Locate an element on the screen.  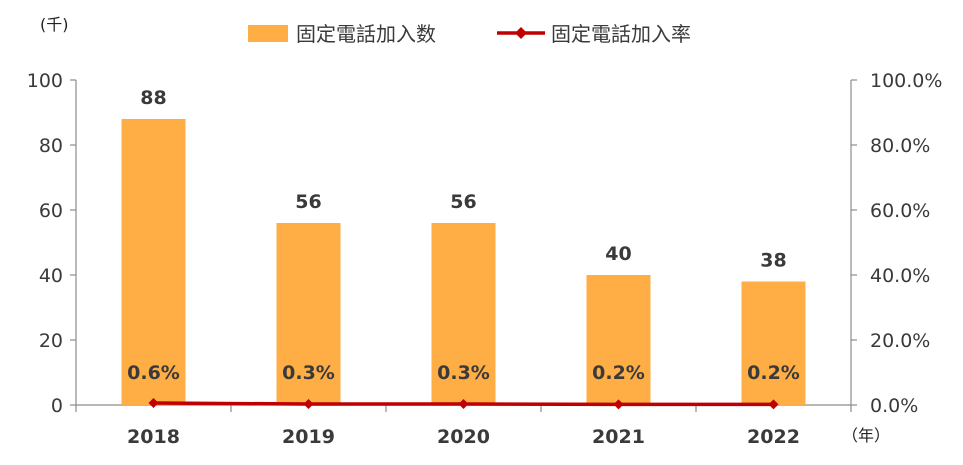
rate-value-labels: 0.6% 0.3% 0.3% 0.2% 0.2% is located at coordinates (463, 373).